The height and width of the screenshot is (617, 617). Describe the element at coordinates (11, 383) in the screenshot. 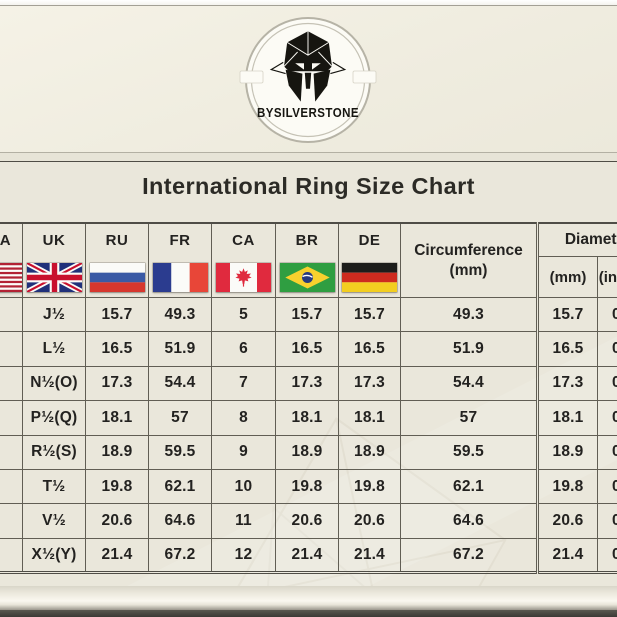

I see `cell-usa-r3` at that location.